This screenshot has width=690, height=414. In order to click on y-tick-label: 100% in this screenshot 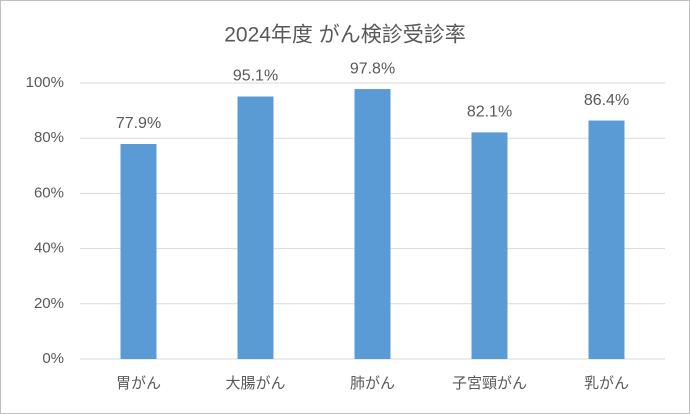, I will do `click(45, 82)`.